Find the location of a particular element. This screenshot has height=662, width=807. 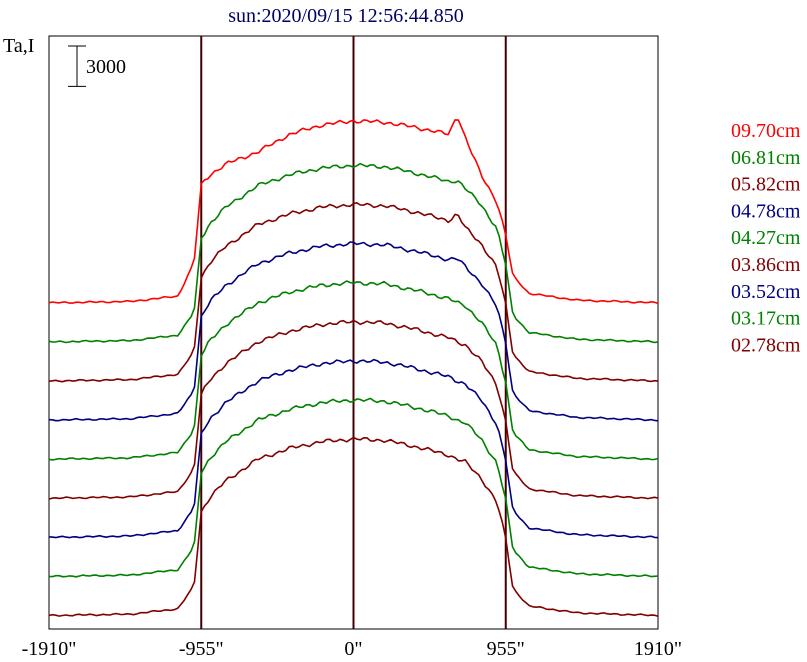

legend-item-05.82cm: 05.82cm is located at coordinates (766, 185).